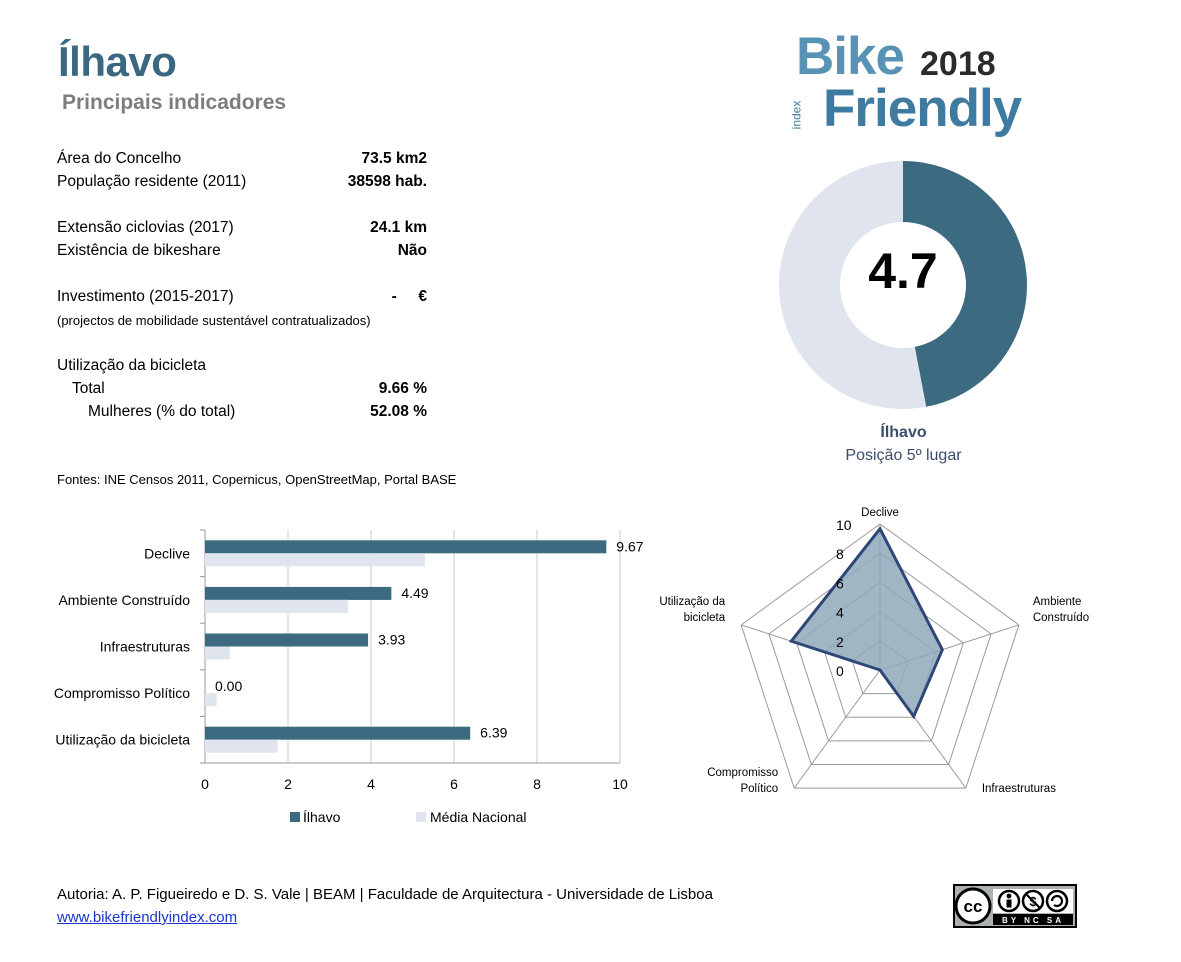  What do you see at coordinates (840, 583) in the screenshot?
I see `radar-tick-label: 6` at bounding box center [840, 583].